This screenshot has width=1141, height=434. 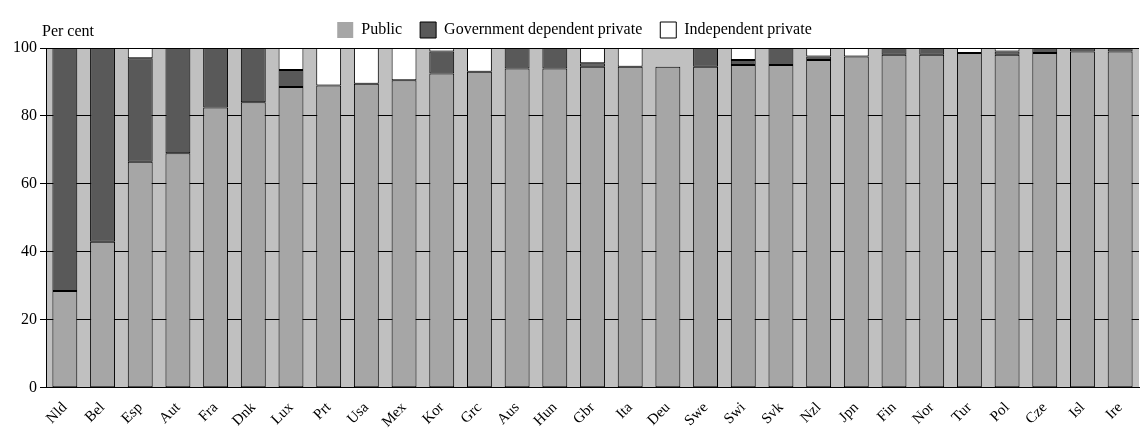 I want to click on y-tick-label: 40, so click(x=29, y=251).